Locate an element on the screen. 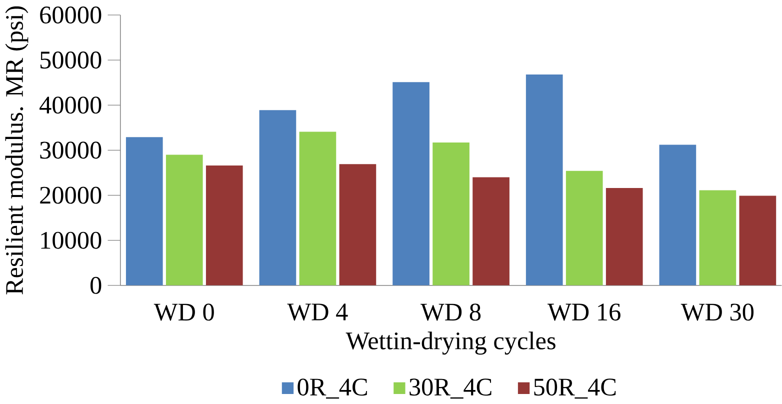 The width and height of the screenshot is (782, 404). x-tick-label: WD 8 is located at coordinates (450, 312).